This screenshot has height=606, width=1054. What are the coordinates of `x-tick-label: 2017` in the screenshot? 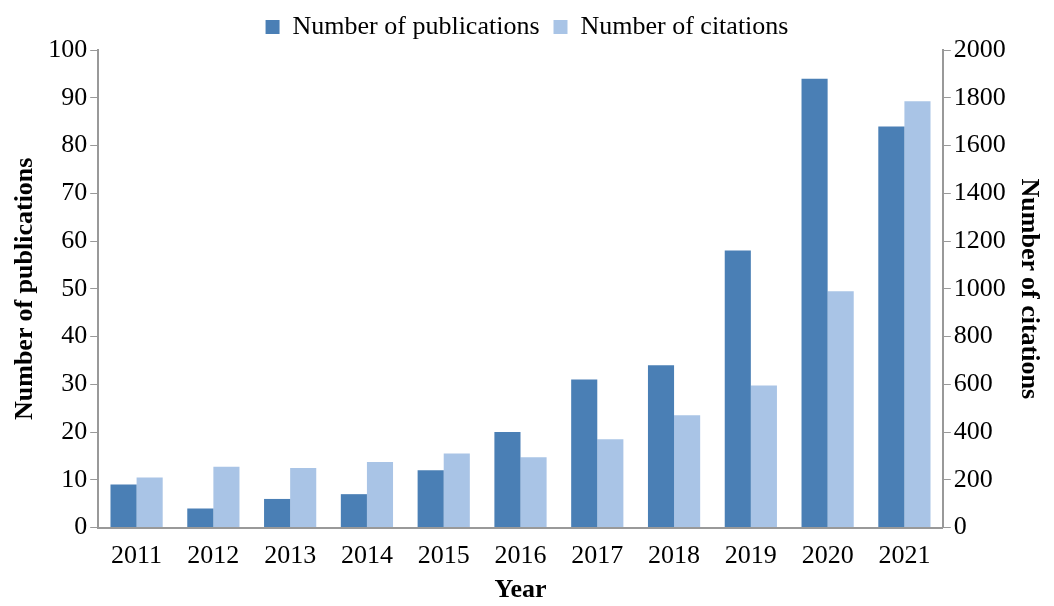 It's located at (597, 555).